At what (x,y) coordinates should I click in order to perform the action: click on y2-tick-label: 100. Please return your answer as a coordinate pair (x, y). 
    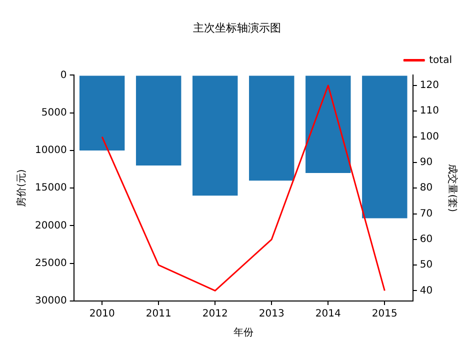
    Looking at the image, I should click on (430, 136).